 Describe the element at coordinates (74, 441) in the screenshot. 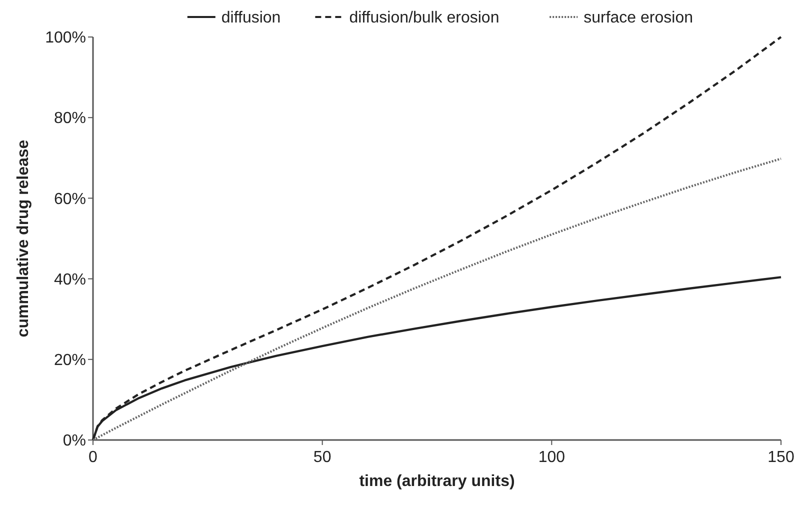

I see `y-tick-label: 0%` at that location.